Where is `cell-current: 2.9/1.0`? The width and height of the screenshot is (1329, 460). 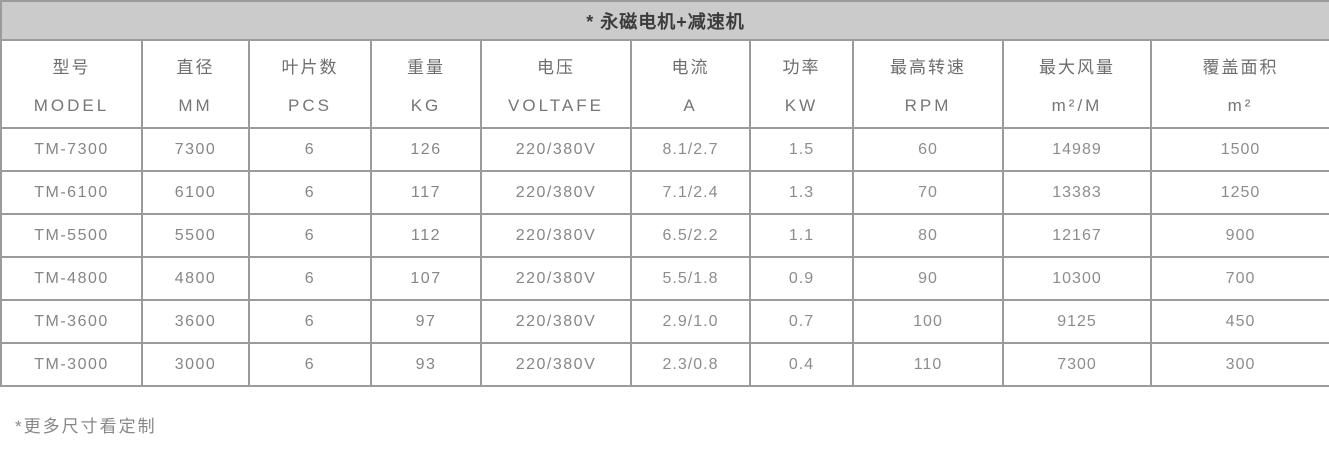
cell-current: 2.9/1.0 is located at coordinates (690, 321).